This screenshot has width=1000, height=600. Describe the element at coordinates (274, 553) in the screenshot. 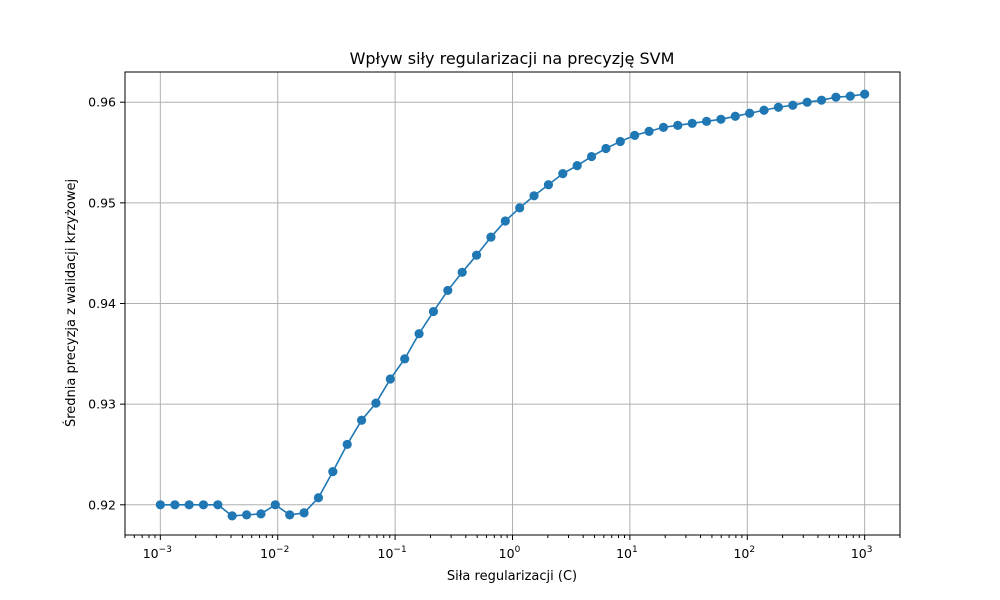

I see `x-tick-label: 10⁻²` at that location.